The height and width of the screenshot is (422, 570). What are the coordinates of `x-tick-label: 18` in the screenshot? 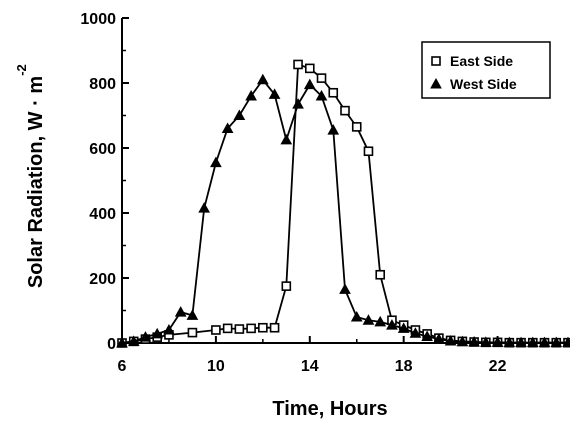 It's located at (404, 366).